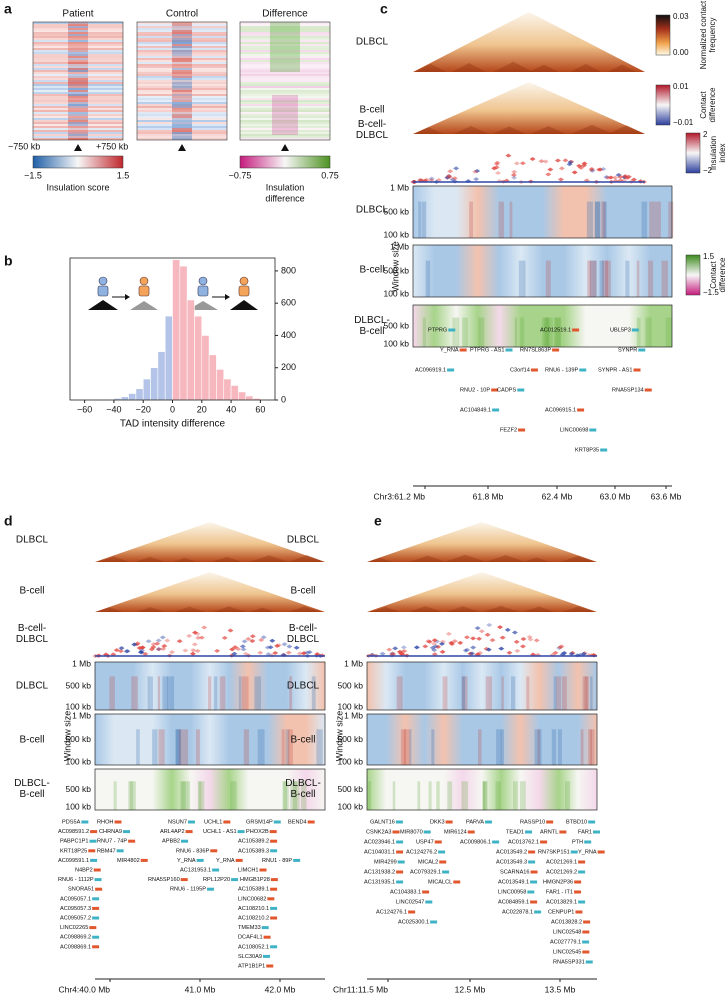 The height and width of the screenshot is (998, 725). Describe the element at coordinates (253, 842) in the screenshot. I see `gene-label: AC105389.2` at that location.